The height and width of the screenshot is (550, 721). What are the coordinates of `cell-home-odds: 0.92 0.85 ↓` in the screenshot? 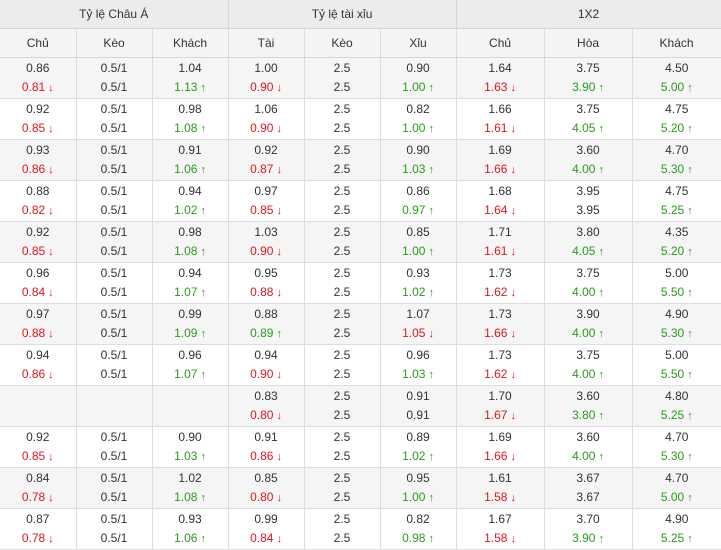 It's located at (38, 119).